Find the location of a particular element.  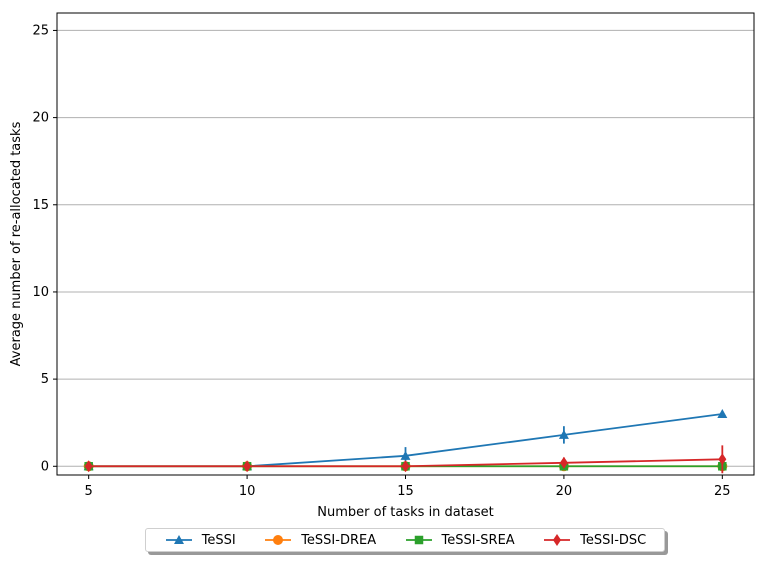

legend-swatch-tessi-drea is located at coordinates (278, 540).